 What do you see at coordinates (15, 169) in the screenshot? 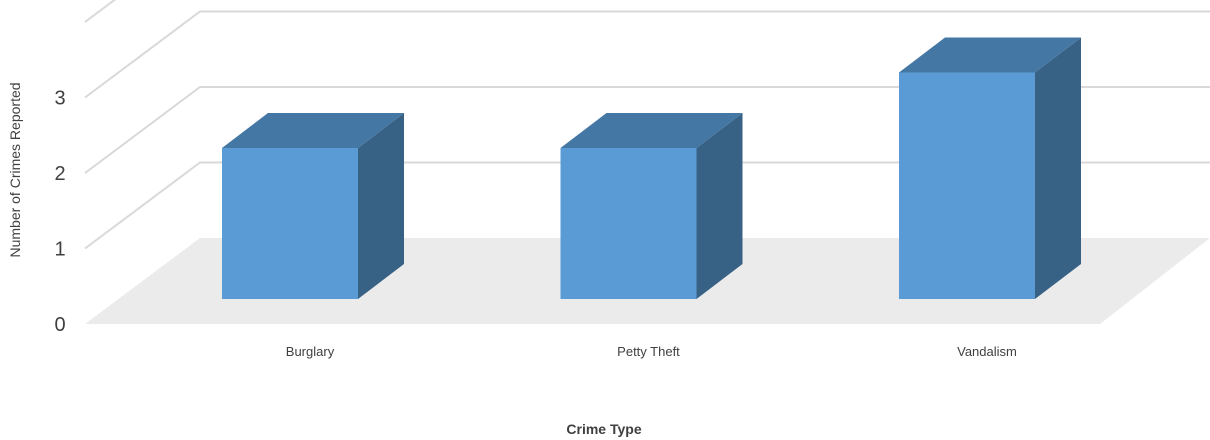
I see `y-axis-title: Number of Crimes Reported` at bounding box center [15, 169].